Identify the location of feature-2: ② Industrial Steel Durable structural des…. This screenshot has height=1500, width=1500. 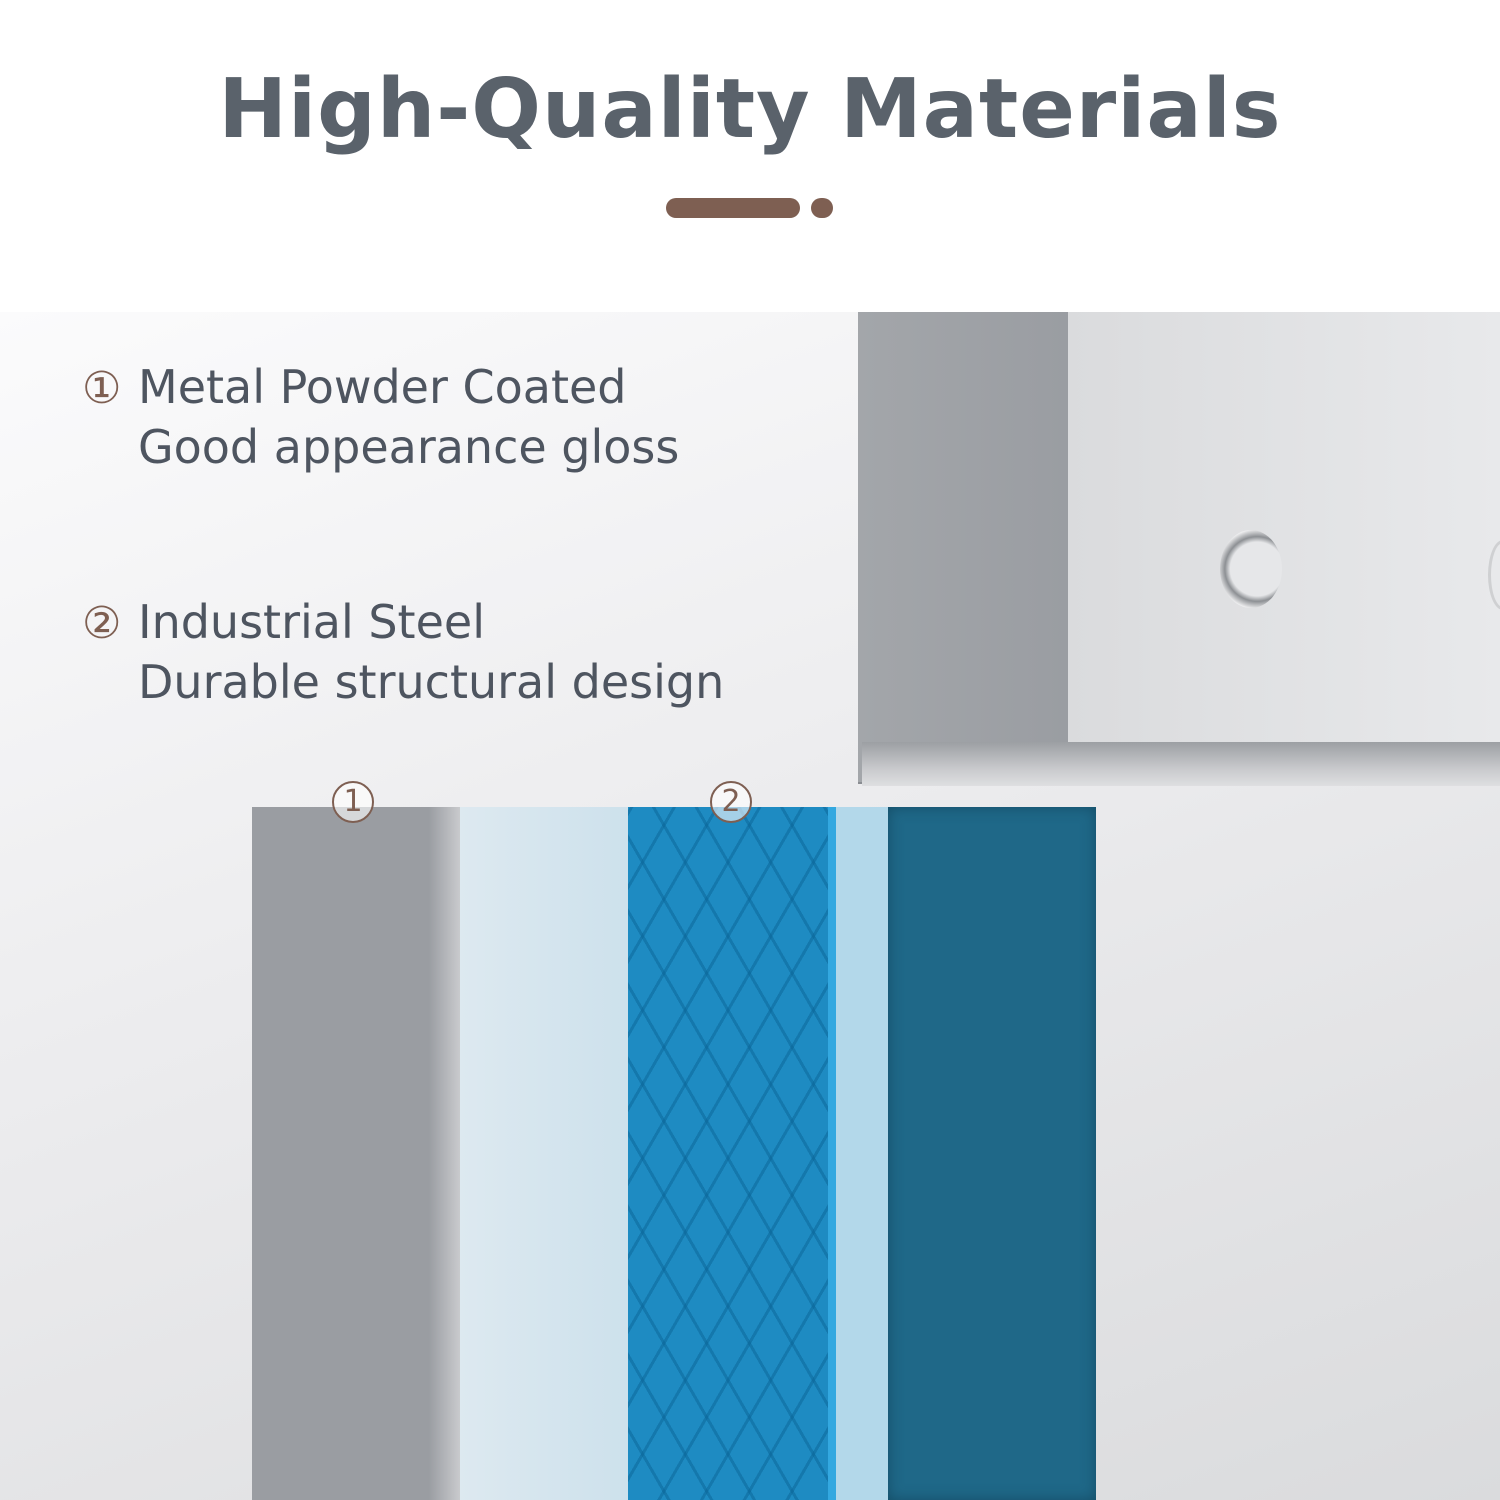
(403, 652).